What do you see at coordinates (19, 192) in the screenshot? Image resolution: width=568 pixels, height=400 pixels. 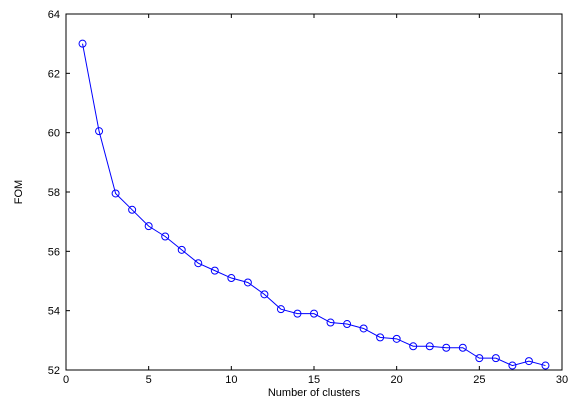 I see `y-axis-label: FOM` at bounding box center [19, 192].